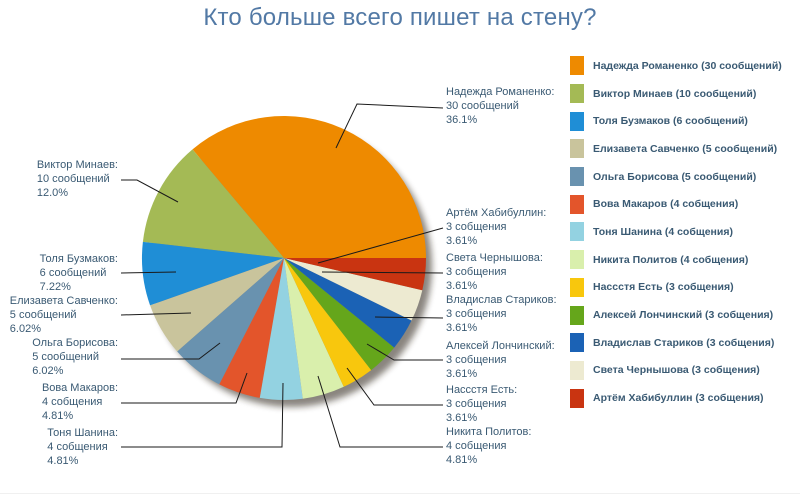 The width and height of the screenshot is (800, 500). Describe the element at coordinates (281, 329) in the screenshot. I see `pie-slice-tonya` at that location.